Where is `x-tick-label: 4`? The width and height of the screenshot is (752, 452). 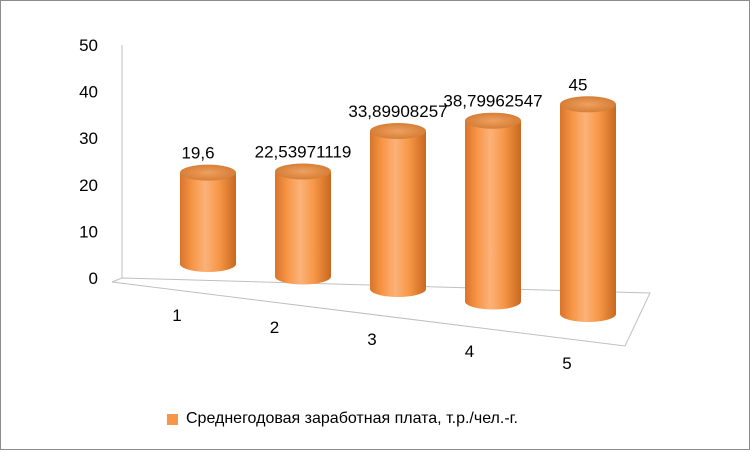
x-tick-label: 4 is located at coordinates (469, 351).